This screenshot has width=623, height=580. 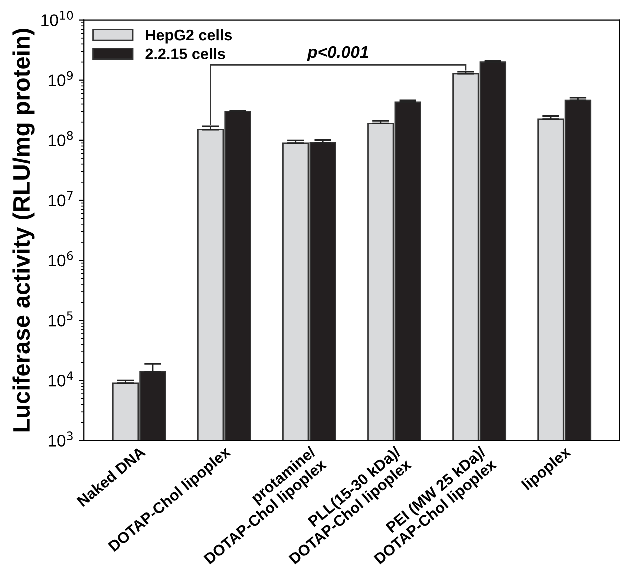 What do you see at coordinates (61, 78) in the screenshot?
I see `y-tick-label: 10$^{9}$` at bounding box center [61, 78].